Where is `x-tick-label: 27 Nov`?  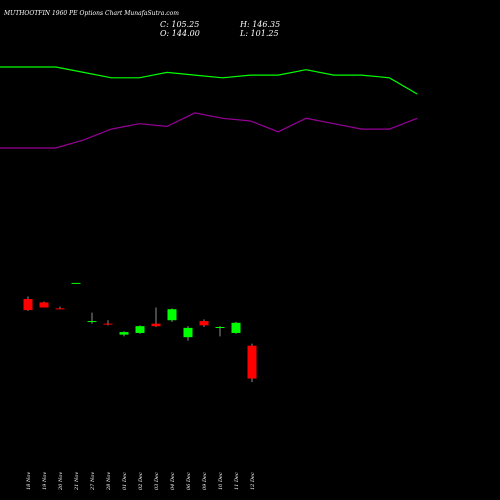 x-tick-label: 27 Nov is located at coordinates (93, 481).